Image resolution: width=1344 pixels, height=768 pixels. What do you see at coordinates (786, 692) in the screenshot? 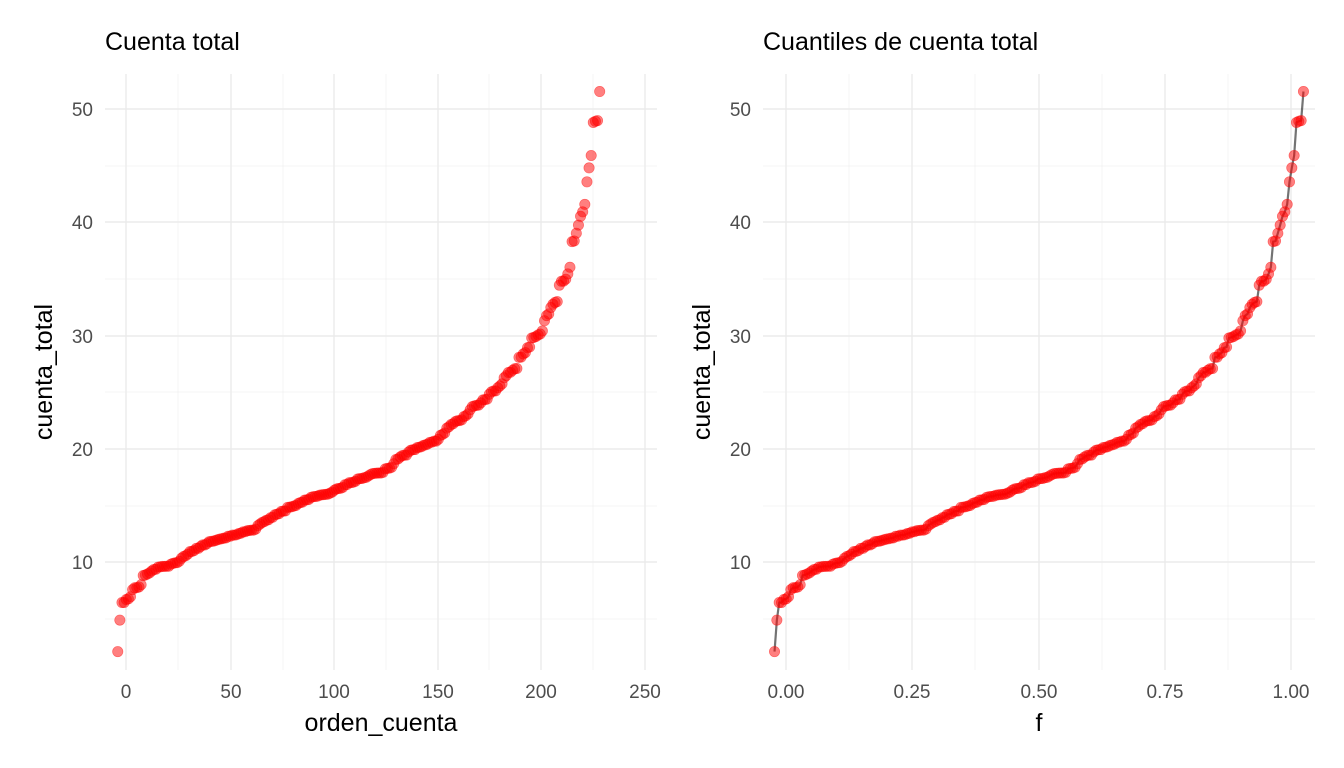
I see `x-tick-label: 0.00` at bounding box center [786, 692].